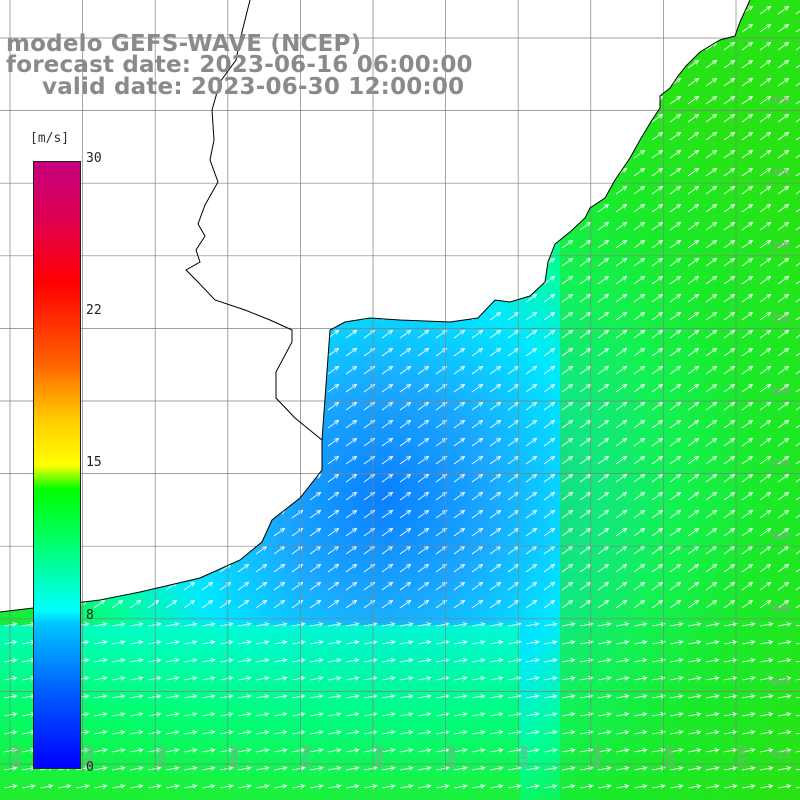  Describe the element at coordinates (780, 537) in the screenshot. I see `latitude-label: 38S` at that location.